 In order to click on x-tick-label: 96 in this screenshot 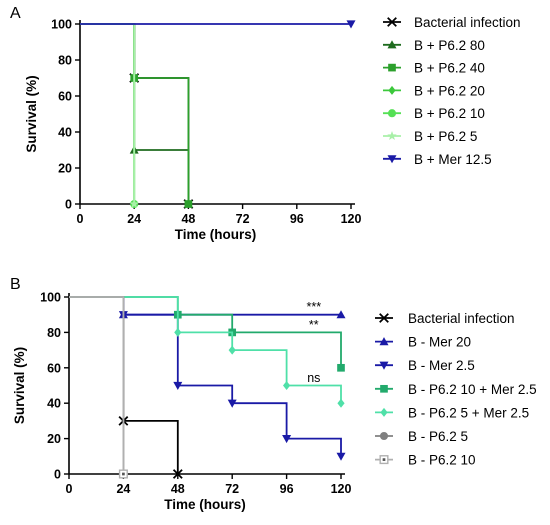, I will do `click(287, 489)`.